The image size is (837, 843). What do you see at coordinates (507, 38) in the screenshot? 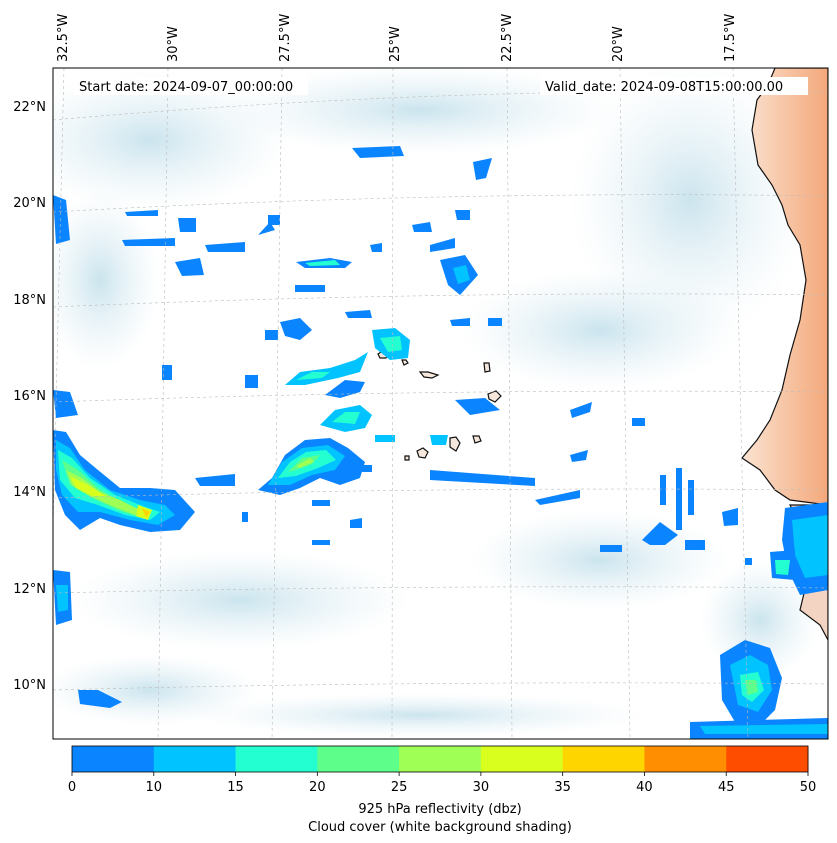
I see `lon-label: 22.5°W` at bounding box center [507, 38].